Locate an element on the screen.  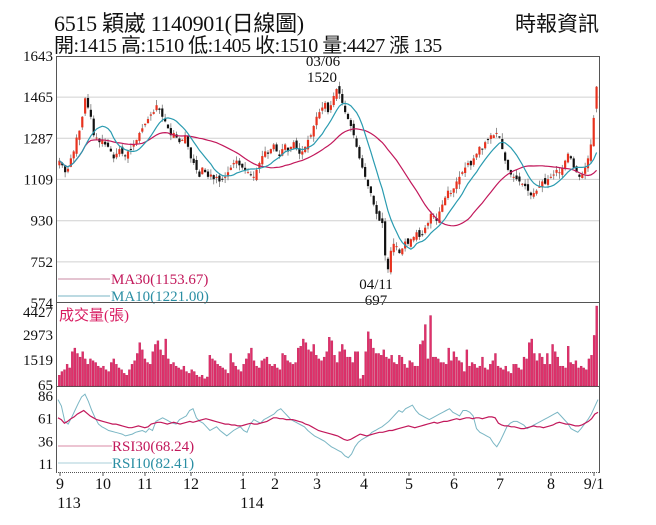
price-tick-label: 1287 is located at coordinates (38, 139).